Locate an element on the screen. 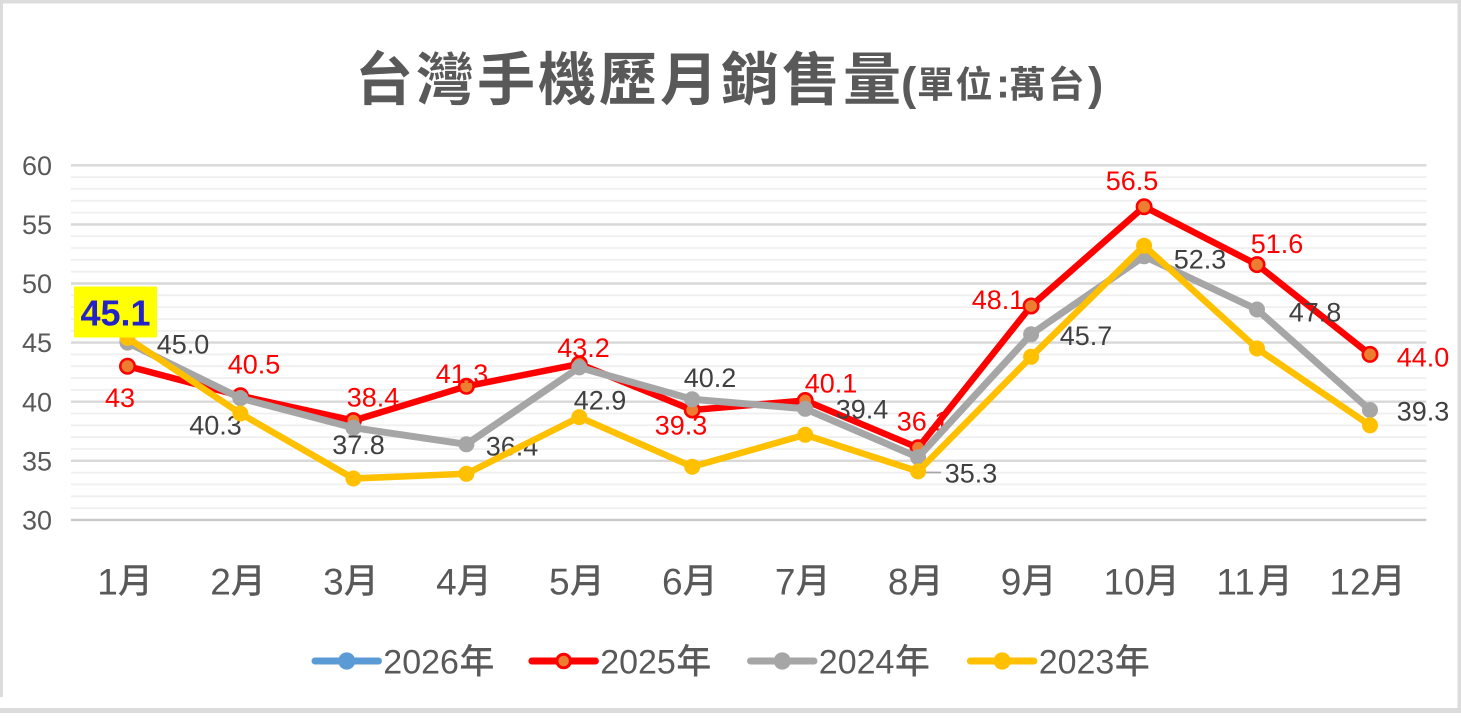  svg-text: 39.4 is located at coordinates (862, 410).